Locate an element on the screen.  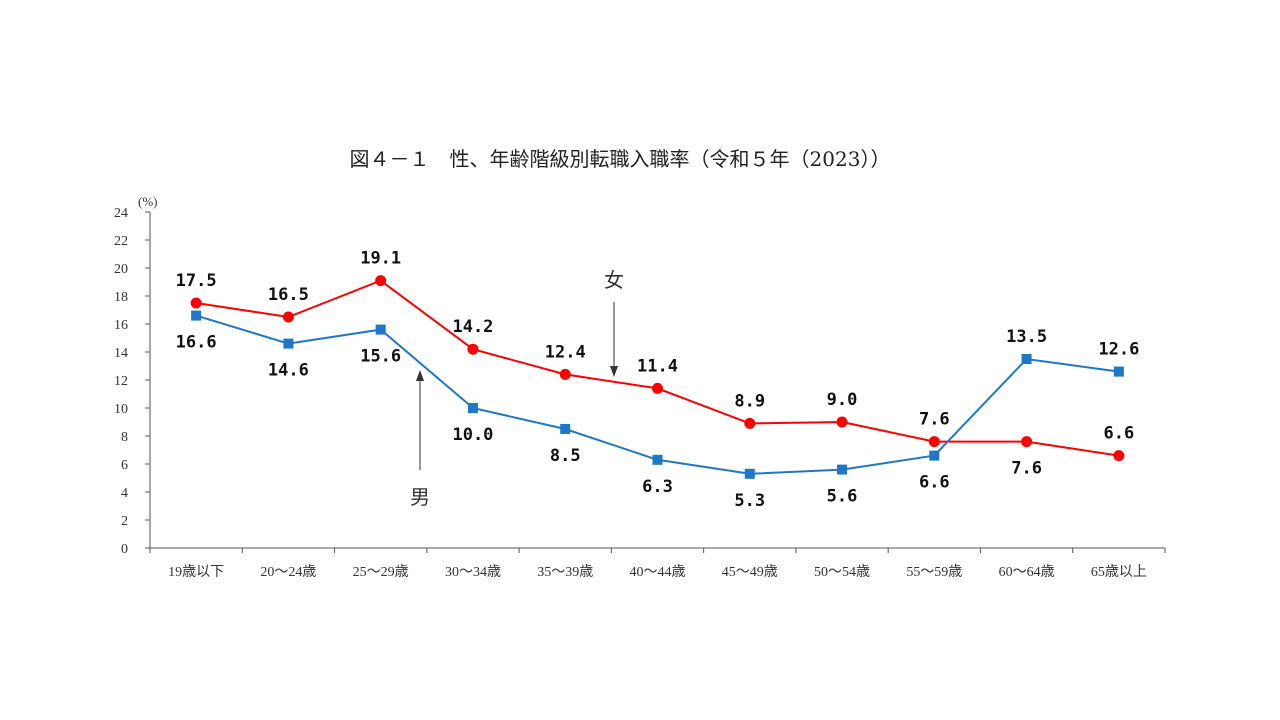
x-category-label: 20～24歳 is located at coordinates (288, 572).